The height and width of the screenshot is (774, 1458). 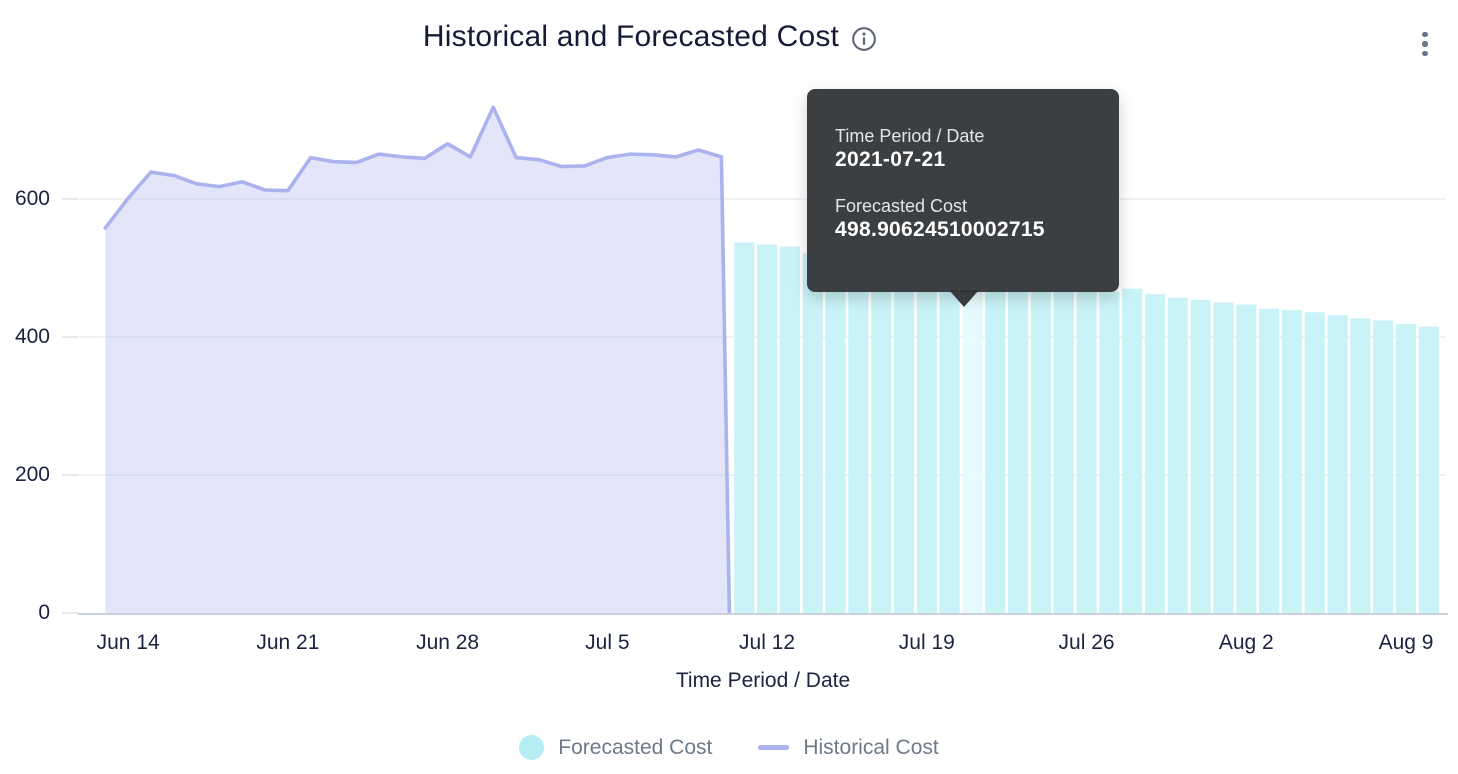 I want to click on tooltip-date-label: Time Period / Date, so click(x=910, y=136).